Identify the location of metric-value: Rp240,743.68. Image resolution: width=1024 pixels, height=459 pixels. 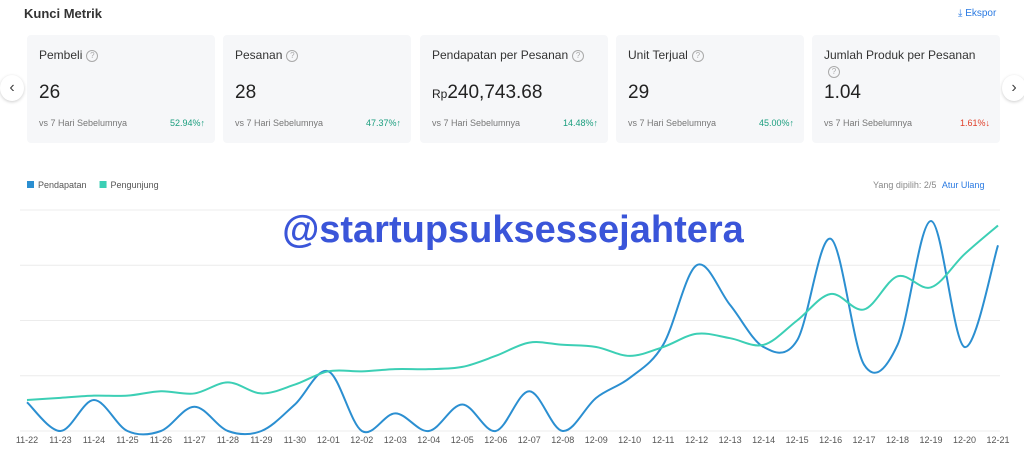
(487, 93).